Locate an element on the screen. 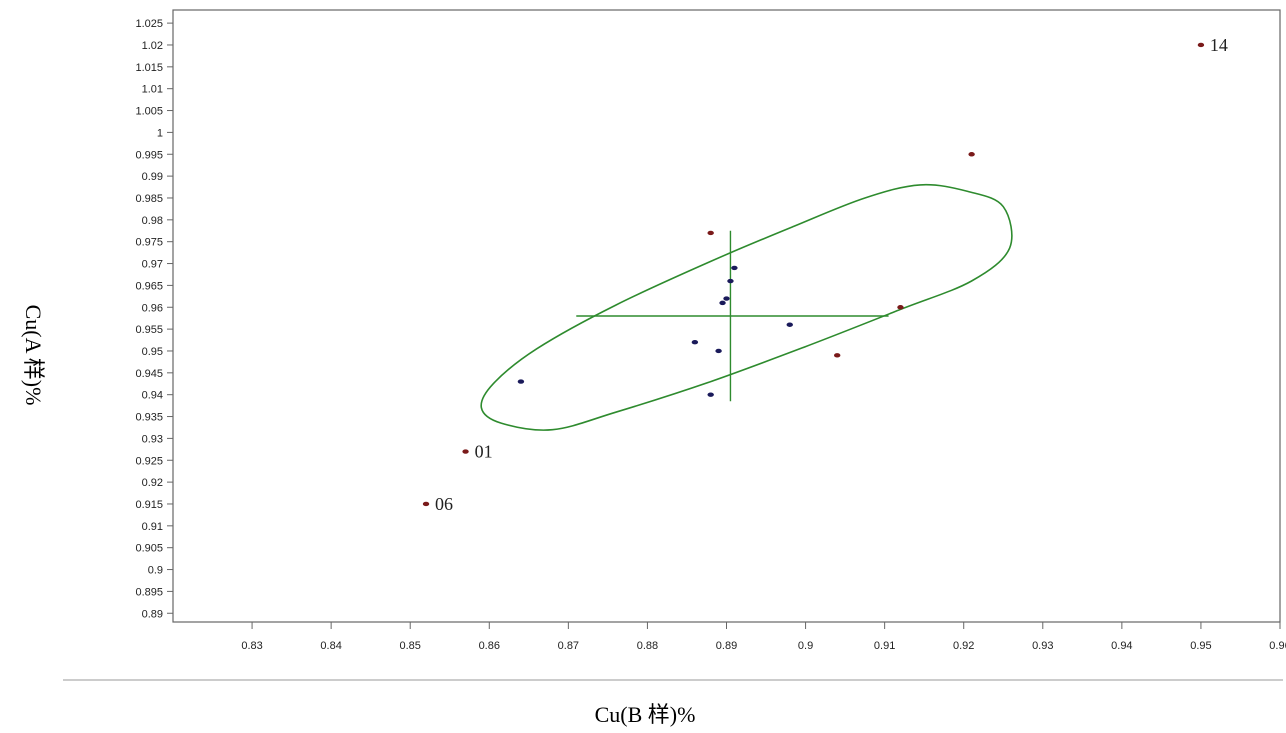 This screenshot has width=1286, height=733. point-label: 06 is located at coordinates (444, 504).